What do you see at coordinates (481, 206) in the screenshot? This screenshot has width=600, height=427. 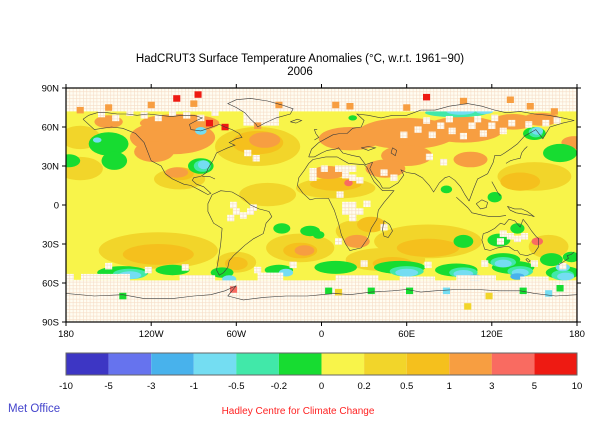 I see `coastline-indonesia` at bounding box center [481, 206].